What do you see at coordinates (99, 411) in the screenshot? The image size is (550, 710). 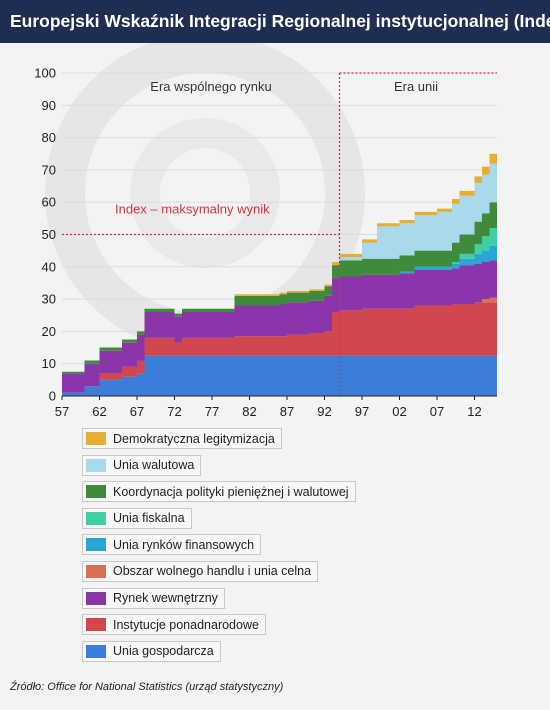 I see `x-tick-label: 62` at bounding box center [99, 411].